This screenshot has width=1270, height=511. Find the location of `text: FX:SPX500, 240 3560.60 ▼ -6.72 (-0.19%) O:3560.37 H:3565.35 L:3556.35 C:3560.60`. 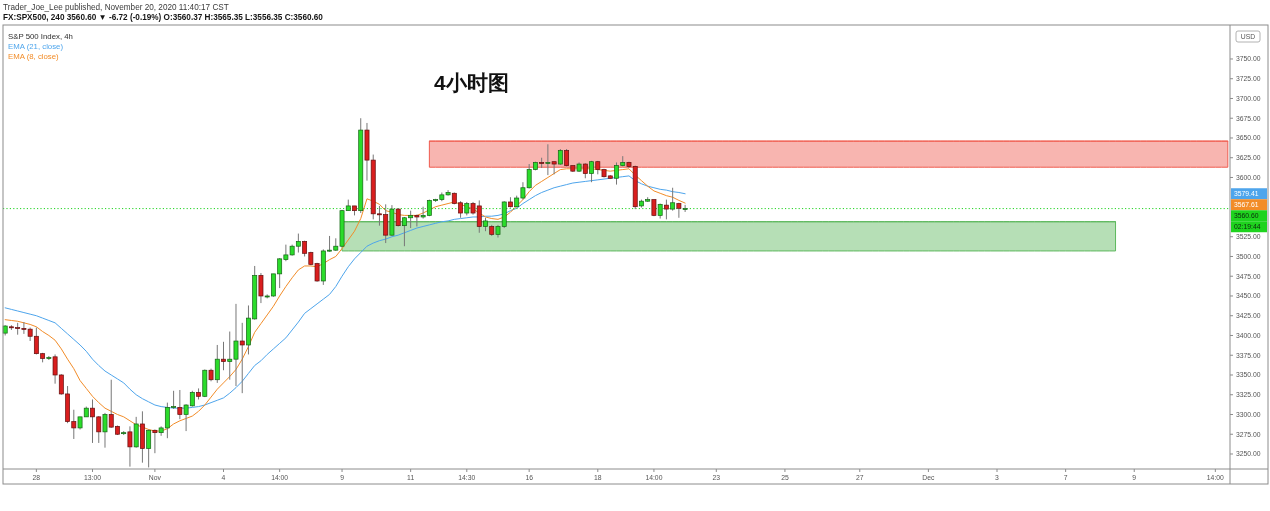

text: FX:SPX500, 240 3560.60 ▼ -6.72 (-0.19%) O:3560.37 H:3565.35 L:3556.35 C:3560.60 is located at coordinates (163, 17).